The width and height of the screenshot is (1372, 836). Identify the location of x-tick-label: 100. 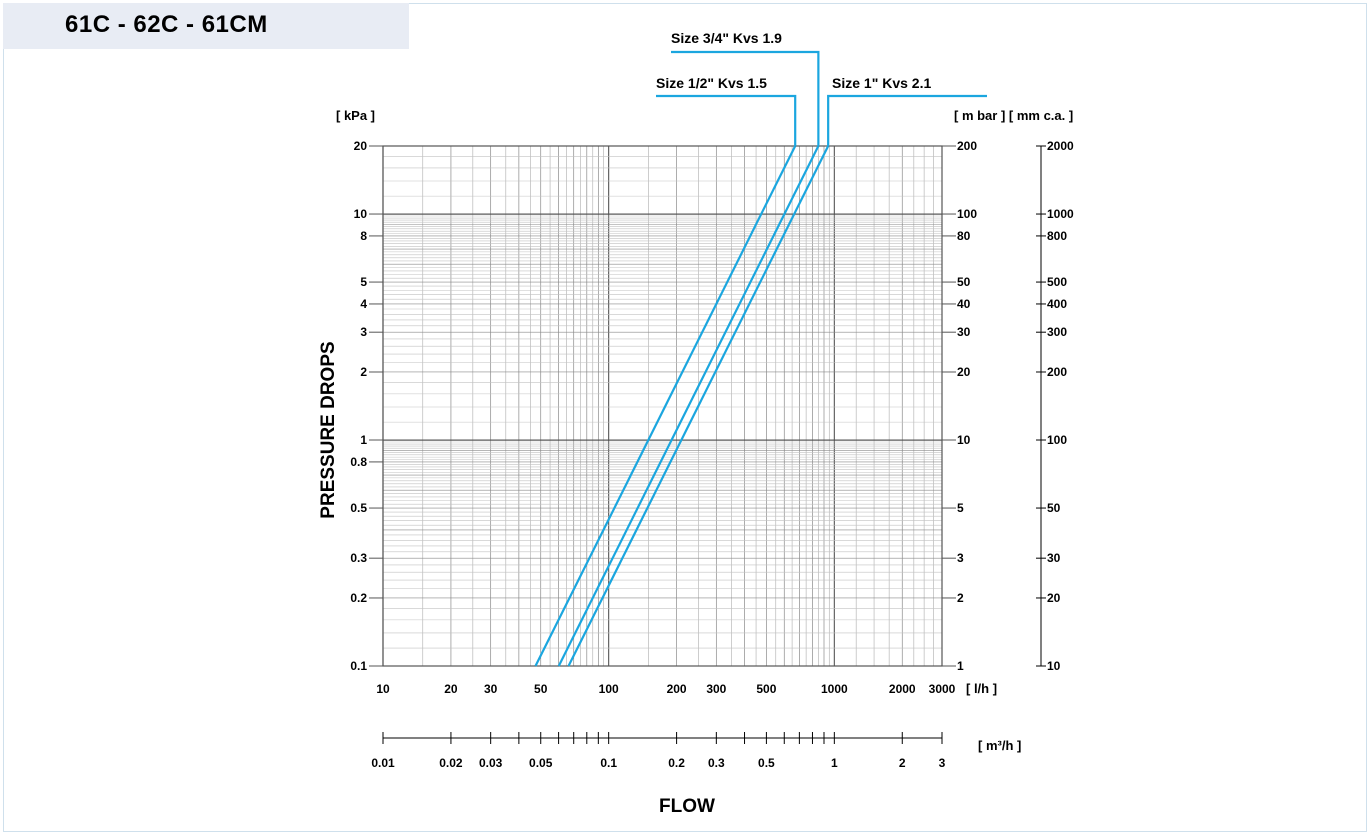
(609, 689).